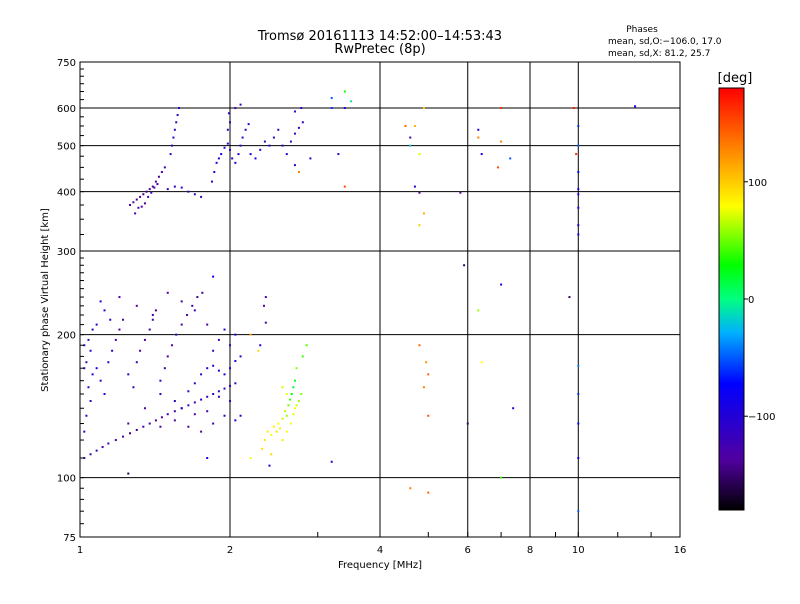 Image resolution: width=800 pixels, height=604 pixels. What do you see at coordinates (379, 49) in the screenshot?
I see `chart-subtitle: RwPretec (8p)` at bounding box center [379, 49].